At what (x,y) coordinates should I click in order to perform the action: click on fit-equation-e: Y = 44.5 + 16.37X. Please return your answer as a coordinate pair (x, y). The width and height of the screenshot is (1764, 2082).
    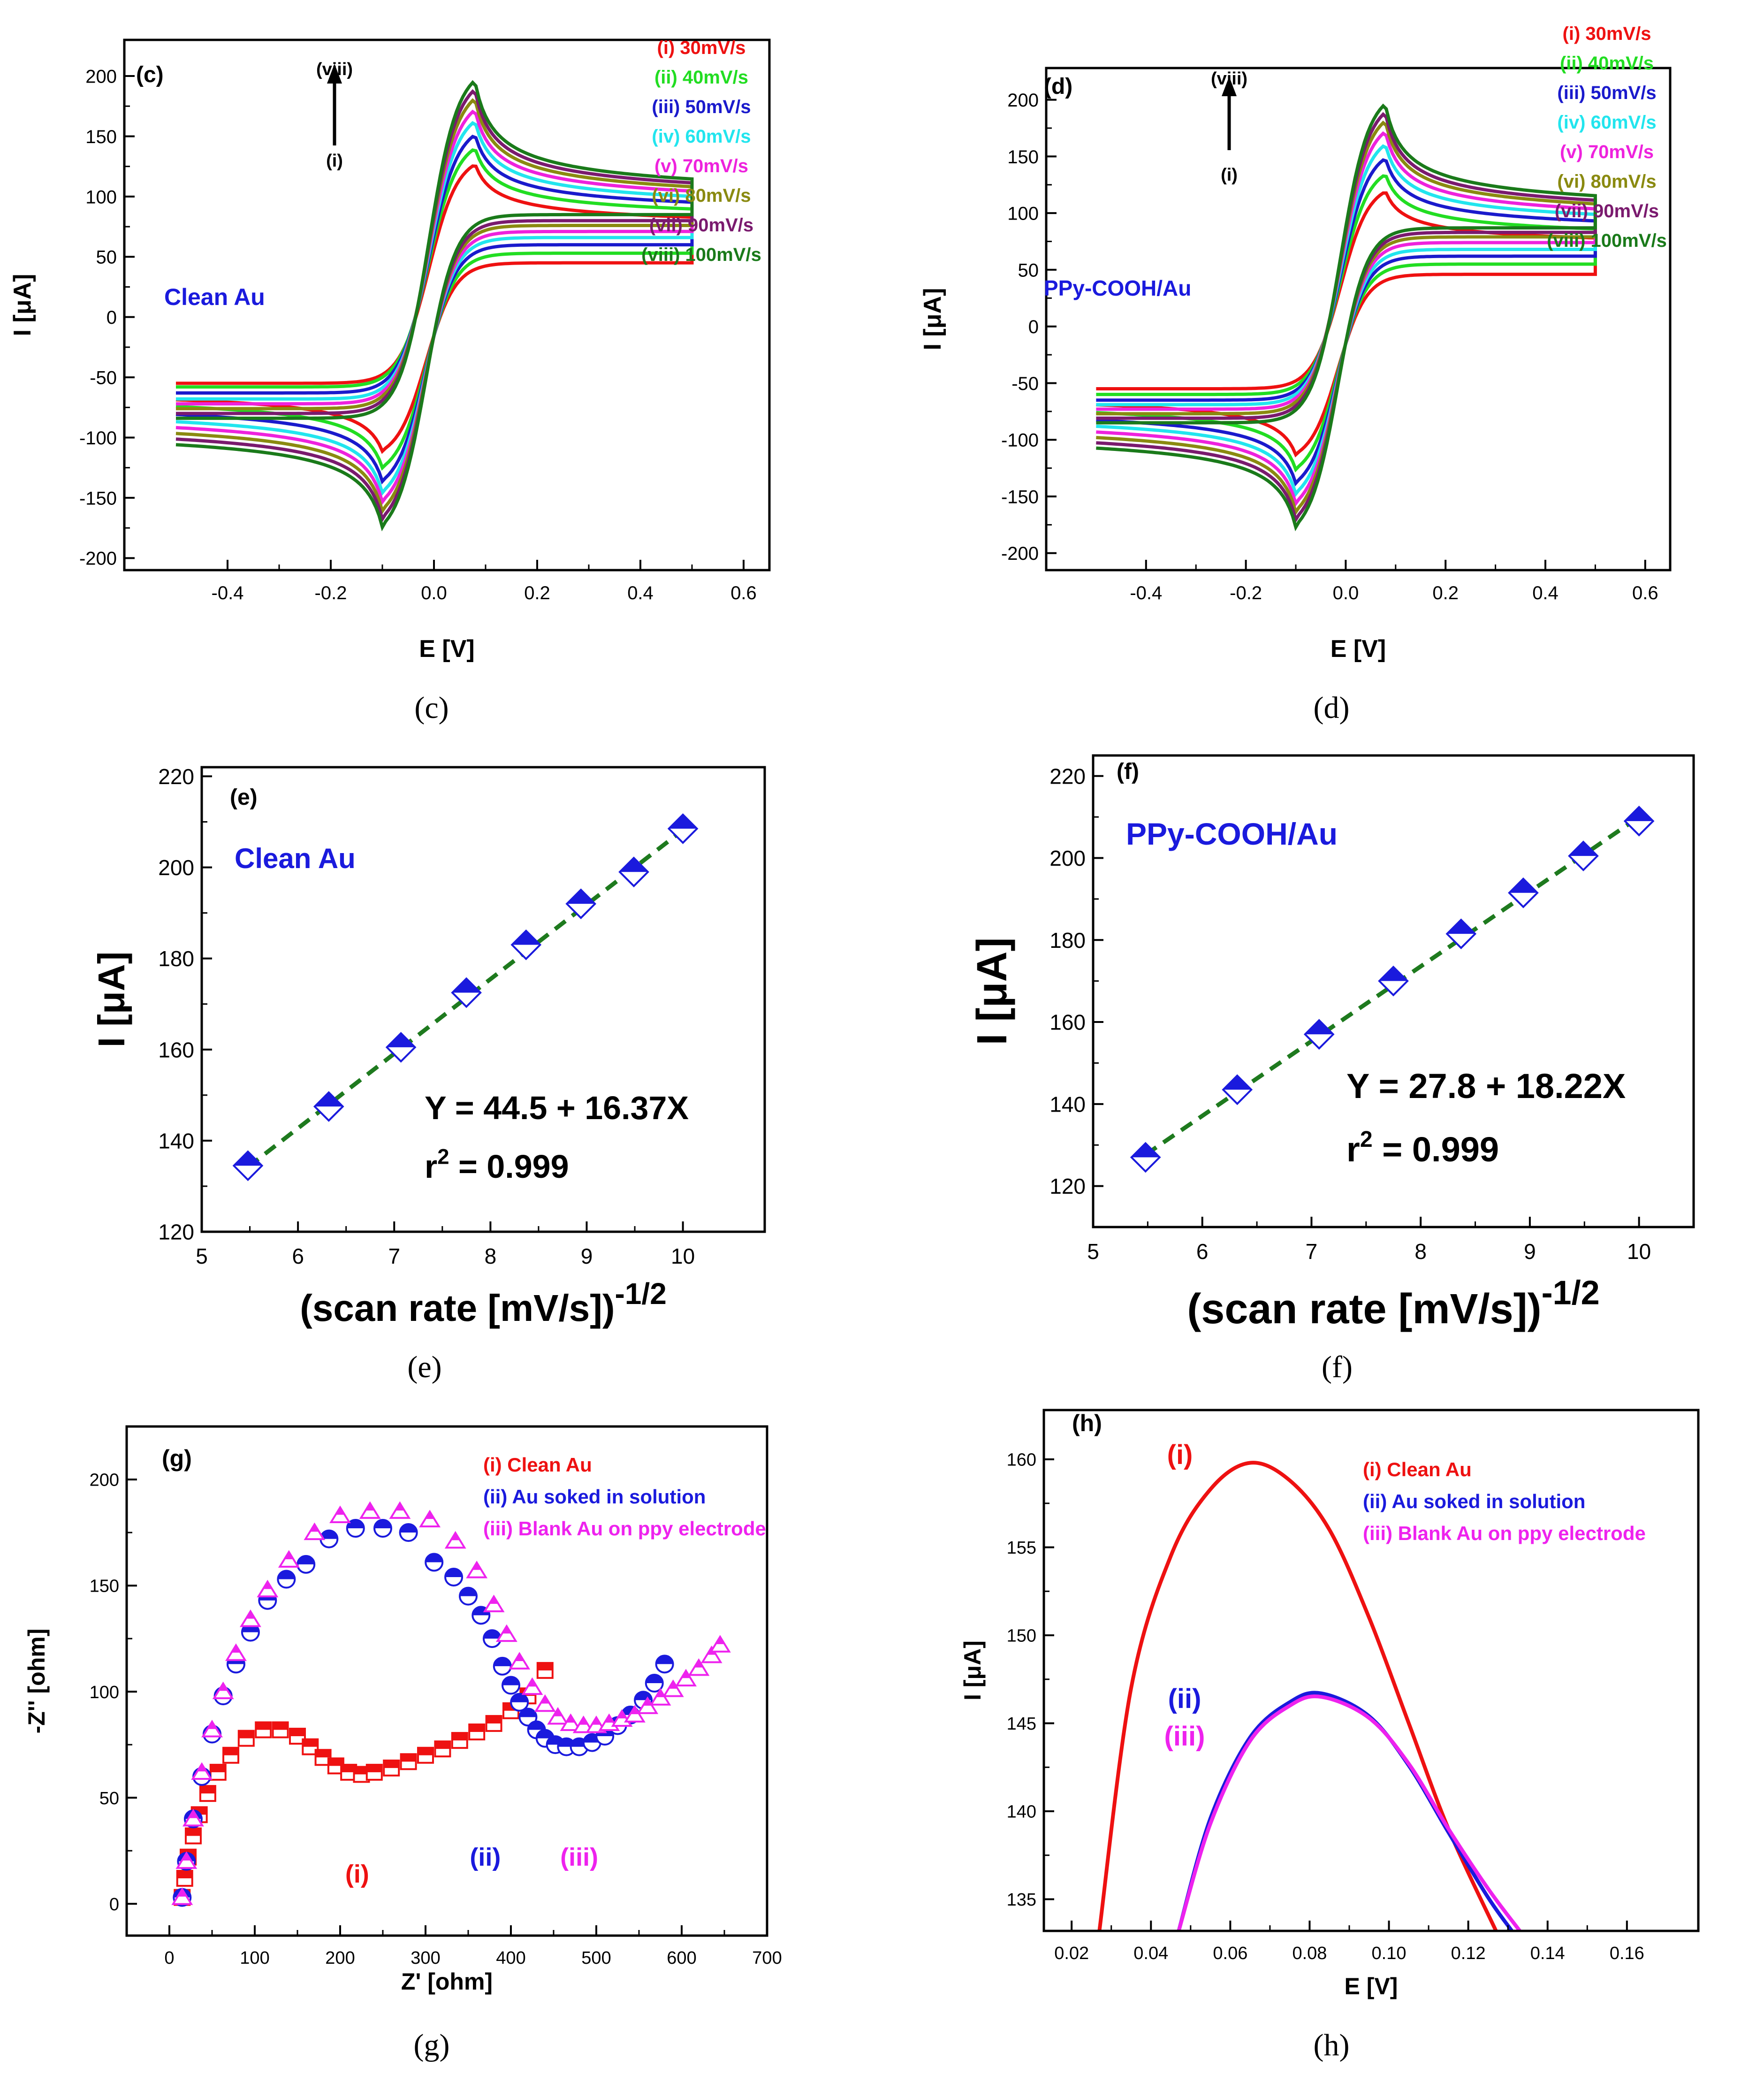
    Looking at the image, I should click on (557, 1108).